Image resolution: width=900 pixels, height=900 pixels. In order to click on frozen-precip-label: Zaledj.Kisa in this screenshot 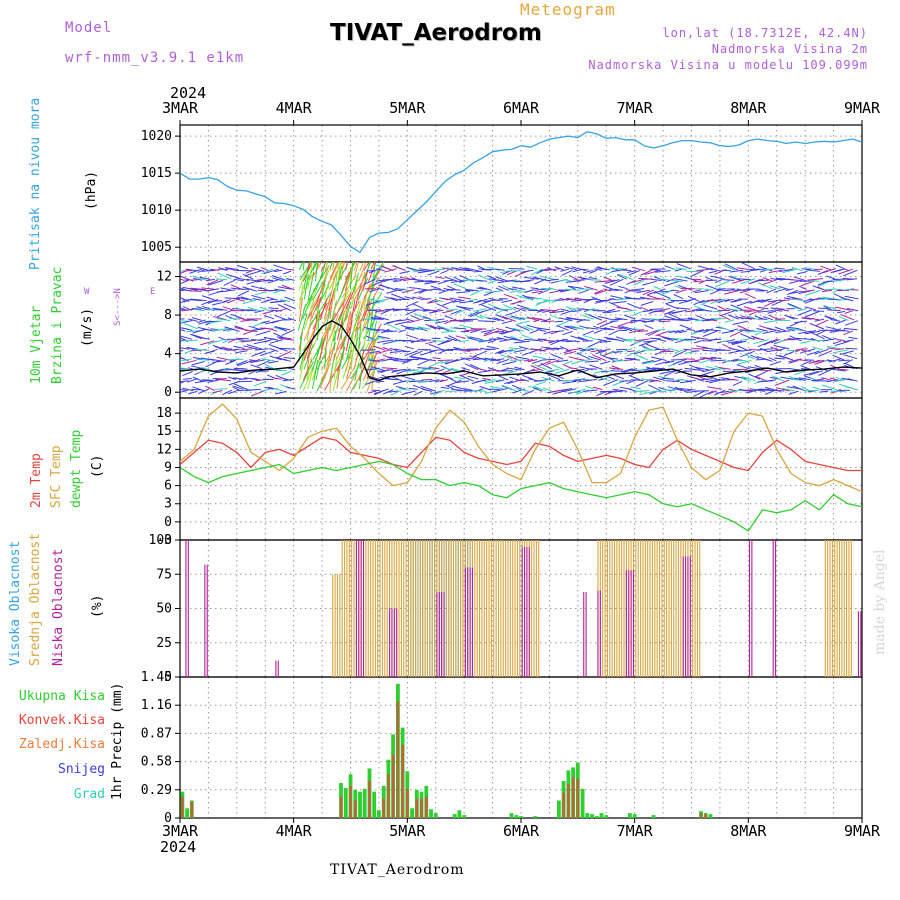, I will do `click(61, 744)`.